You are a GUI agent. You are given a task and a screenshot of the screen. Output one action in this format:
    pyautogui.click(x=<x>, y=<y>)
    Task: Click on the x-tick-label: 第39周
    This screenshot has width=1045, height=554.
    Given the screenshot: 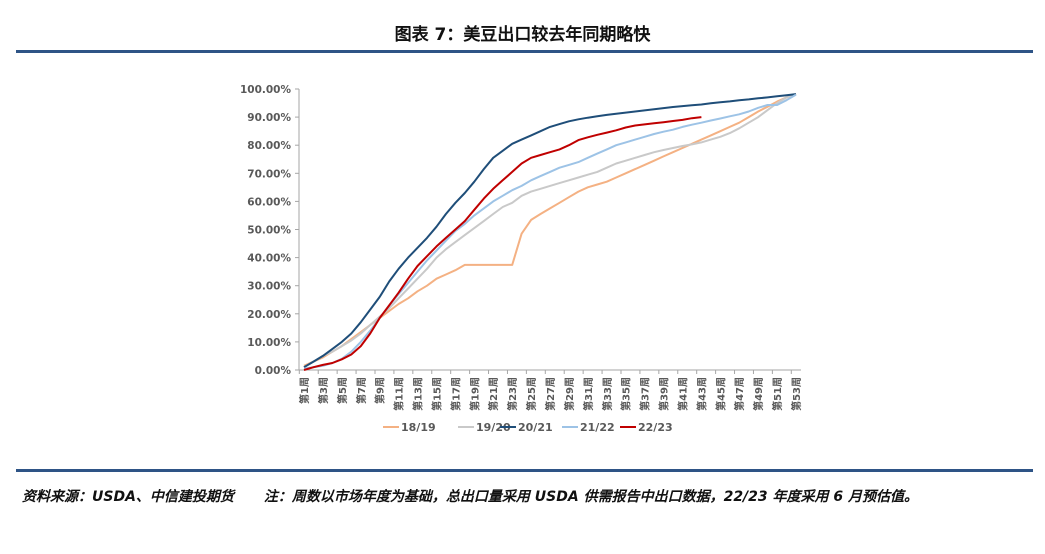 What is the action you would take?
    pyautogui.click(x=664, y=394)
    